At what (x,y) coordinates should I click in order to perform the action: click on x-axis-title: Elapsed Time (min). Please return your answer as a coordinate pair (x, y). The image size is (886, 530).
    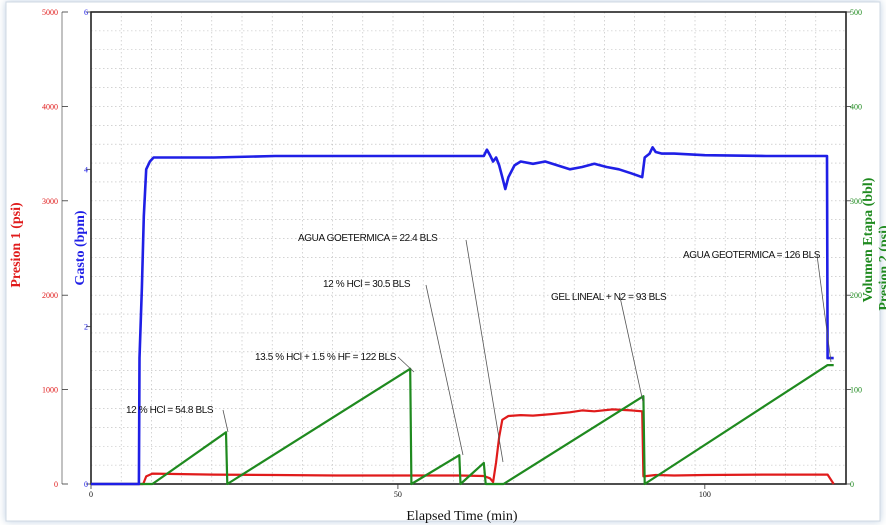
    Looking at the image, I should click on (462, 516).